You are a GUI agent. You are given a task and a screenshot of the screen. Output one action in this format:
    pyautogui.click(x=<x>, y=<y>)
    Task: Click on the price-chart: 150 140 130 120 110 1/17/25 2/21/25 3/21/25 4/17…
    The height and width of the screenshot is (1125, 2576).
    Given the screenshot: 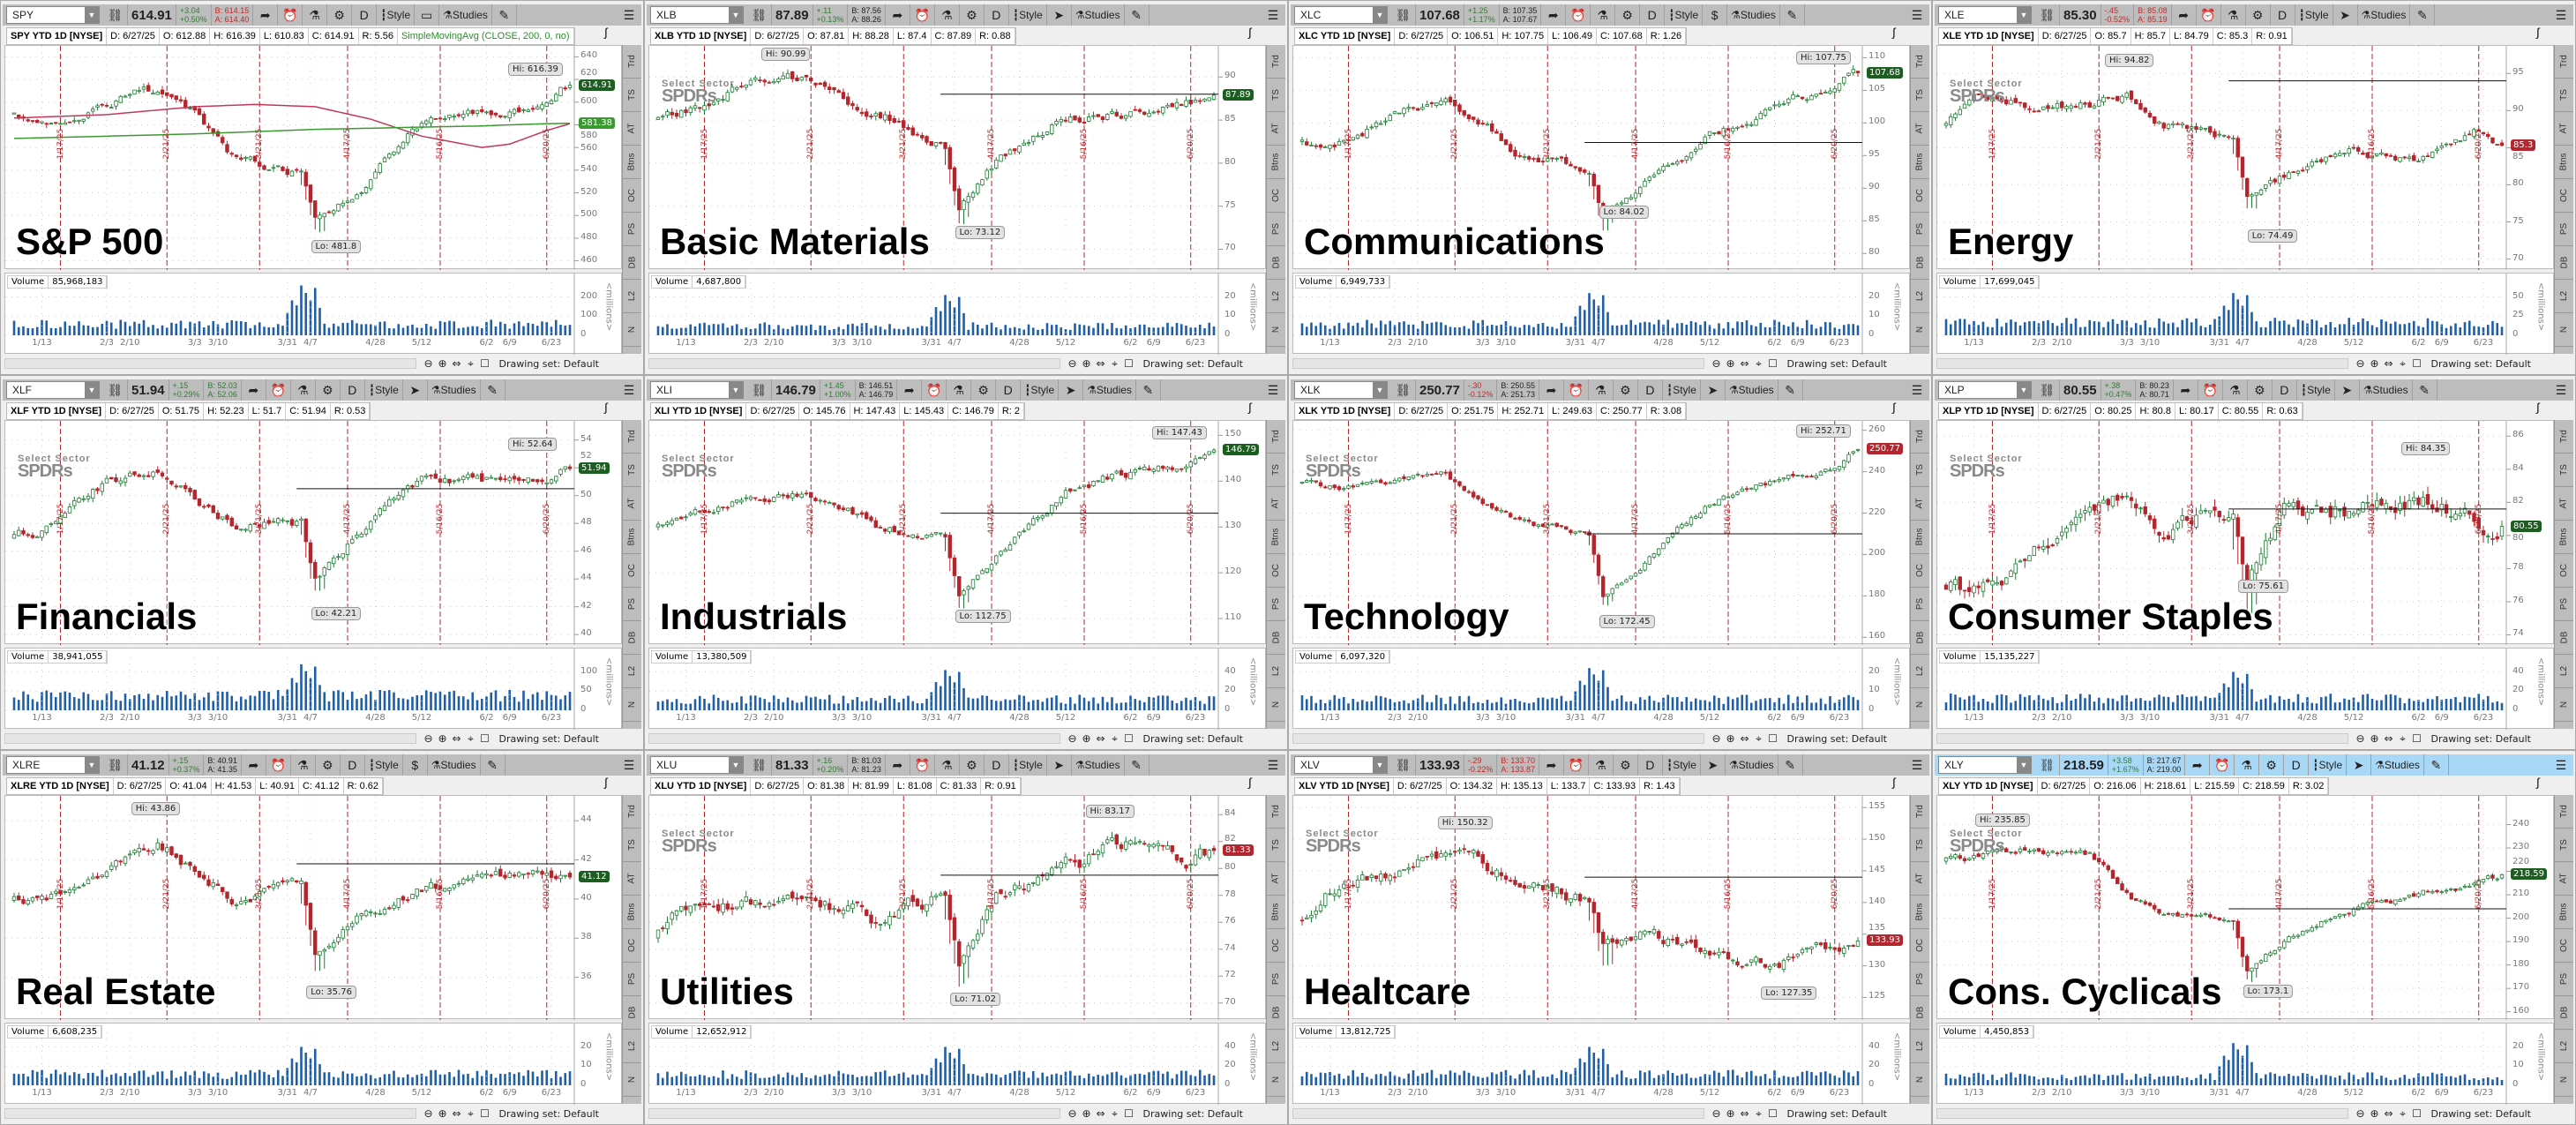 What is the action you would take?
    pyautogui.click(x=957, y=532)
    